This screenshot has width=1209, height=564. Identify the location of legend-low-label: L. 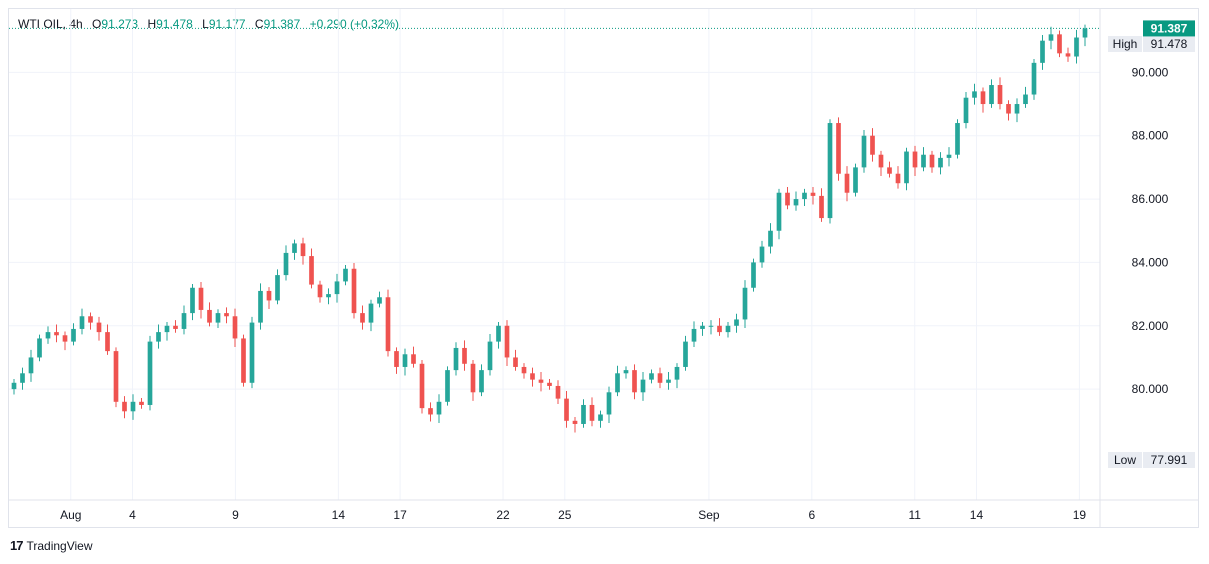
(205, 24).